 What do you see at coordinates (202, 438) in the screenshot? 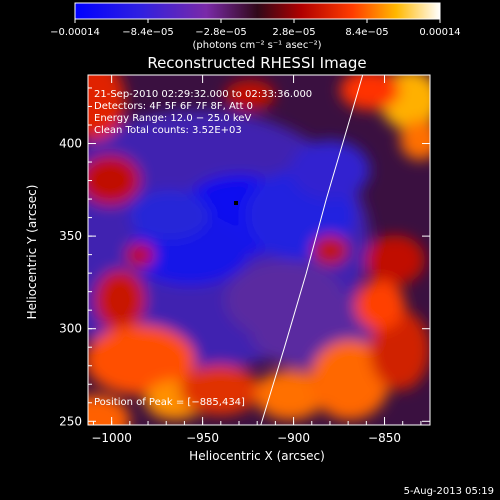
I see `x-tick-label: −950` at bounding box center [202, 438].